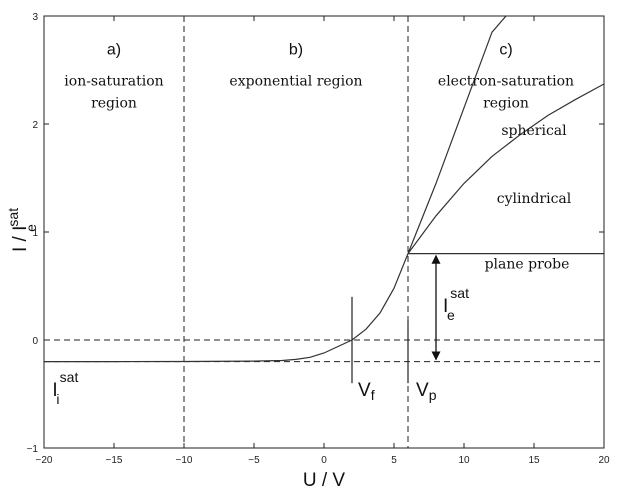  What do you see at coordinates (324, 480) in the screenshot?
I see `x-axis-label: U / V` at bounding box center [324, 480].